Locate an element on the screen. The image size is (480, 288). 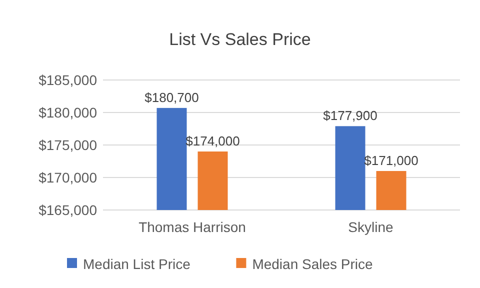
y-tick-label: $180,000 is located at coordinates (68, 112).